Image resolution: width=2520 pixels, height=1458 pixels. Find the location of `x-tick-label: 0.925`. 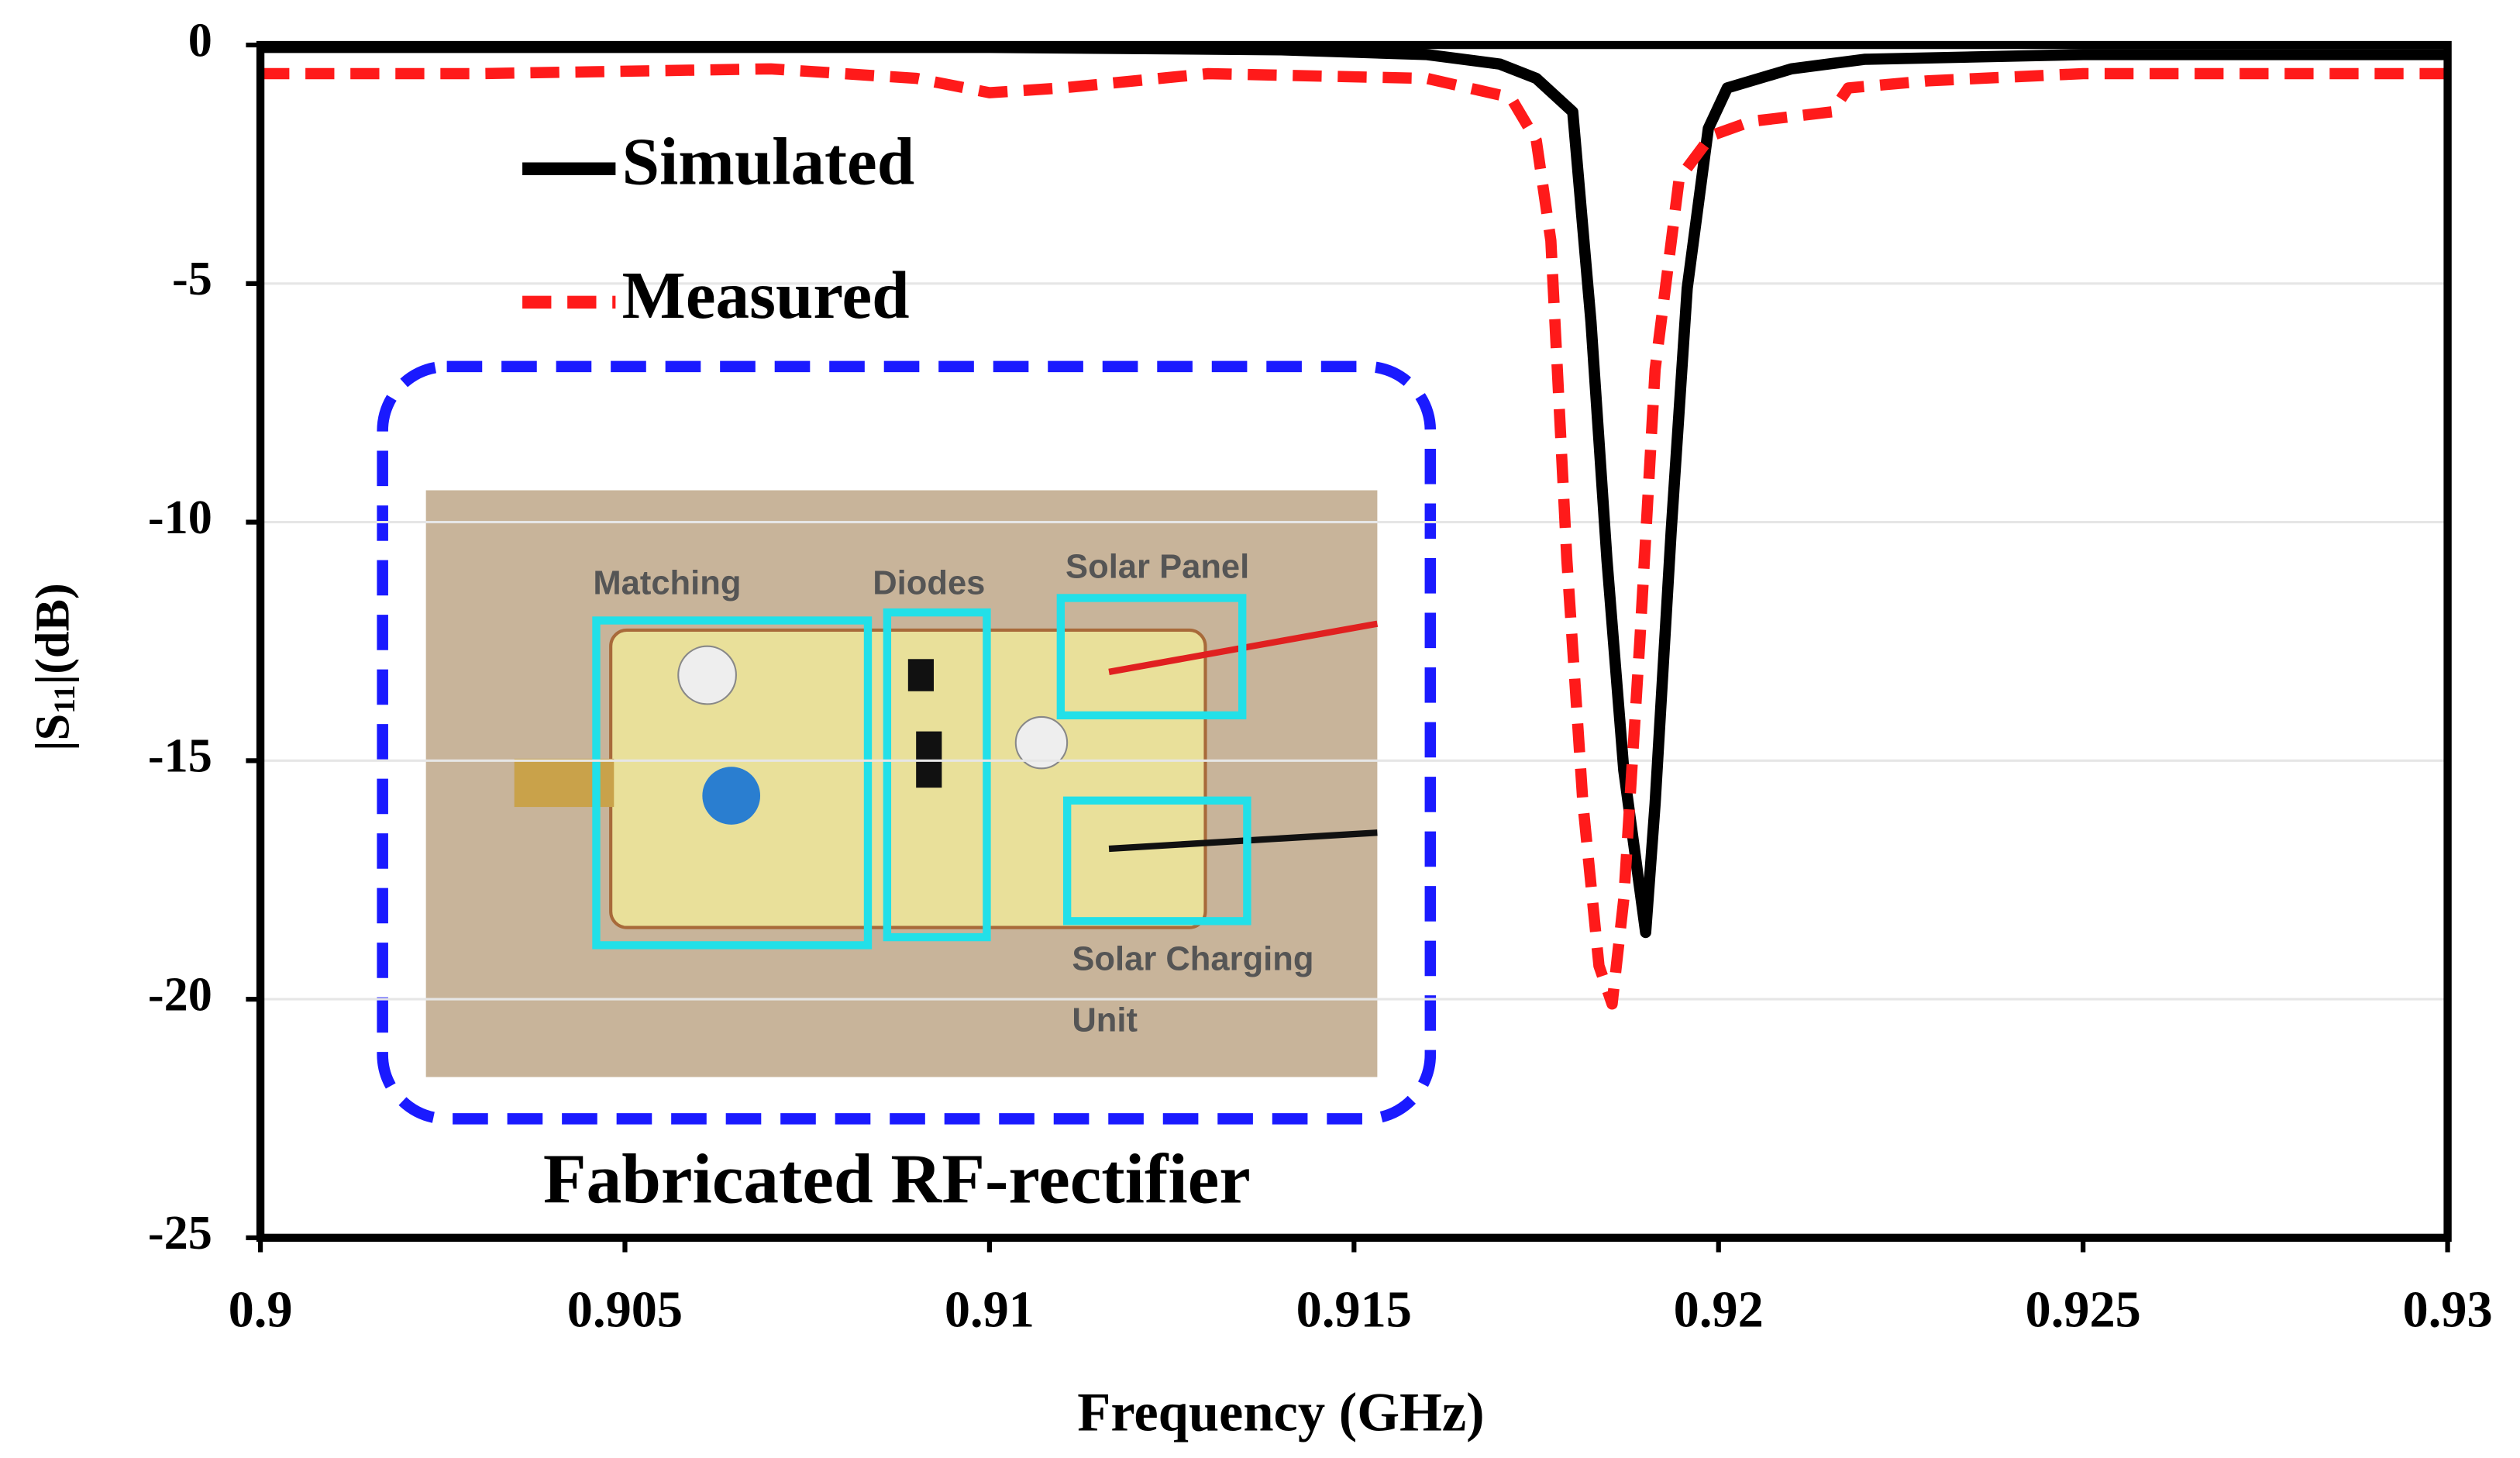

x-tick-label: 0.925 is located at coordinates (2084, 1310).